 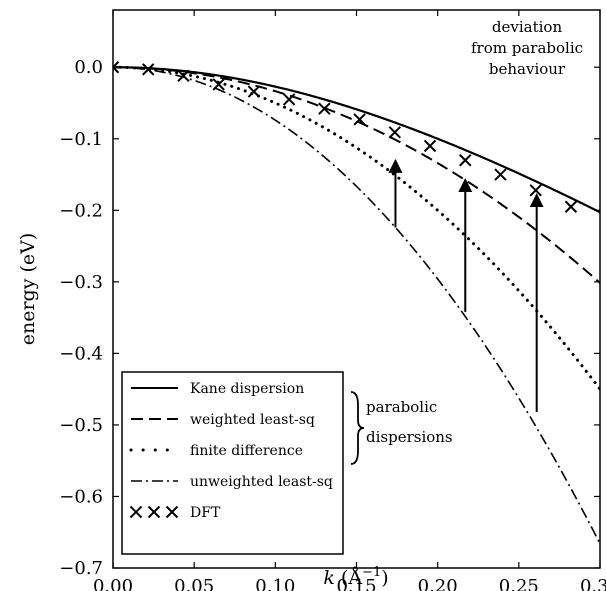 What do you see at coordinates (247, 389) in the screenshot?
I see `legend-label-kane: Kane dispersion` at bounding box center [247, 389].